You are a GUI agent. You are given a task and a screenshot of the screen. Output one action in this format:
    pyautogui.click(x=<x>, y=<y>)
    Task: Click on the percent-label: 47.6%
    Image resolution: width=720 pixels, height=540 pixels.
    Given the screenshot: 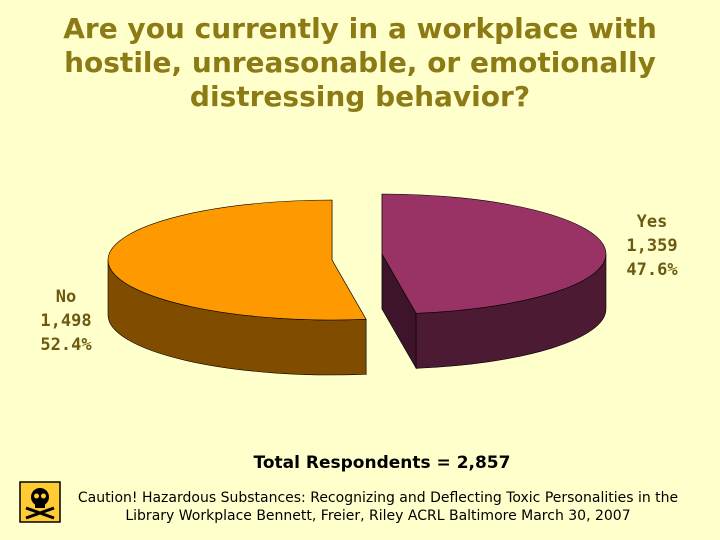 What is the action you would take?
    pyautogui.click(x=652, y=270)
    